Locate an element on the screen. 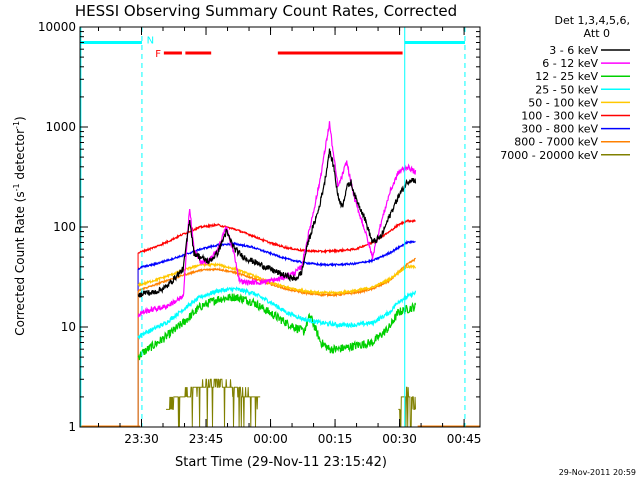  y-axis-label-mid: detector is located at coordinates (20, 156).